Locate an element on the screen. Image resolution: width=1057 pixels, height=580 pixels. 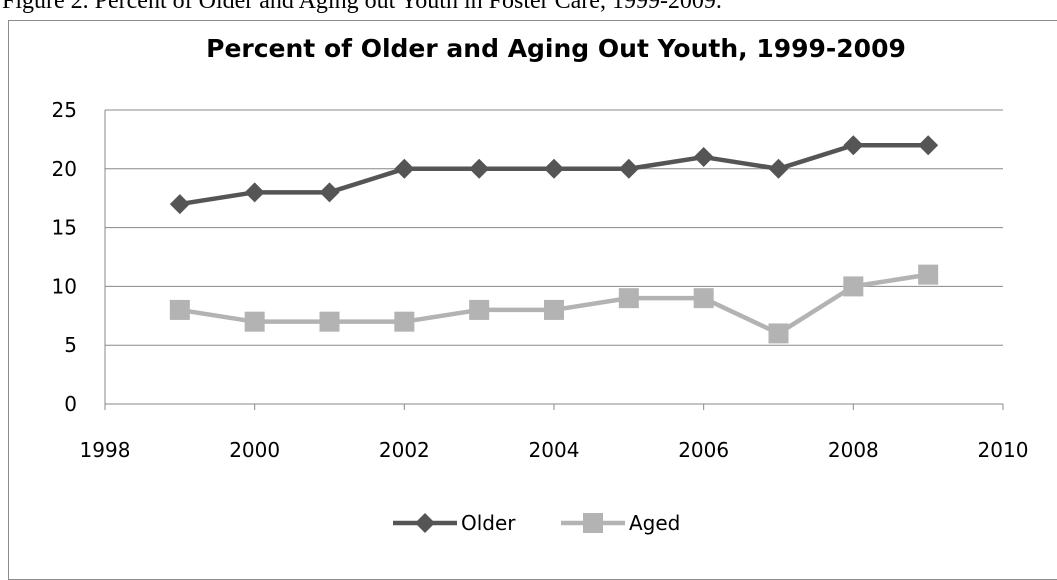
data-point-older-2003 is located at coordinates (479, 168).